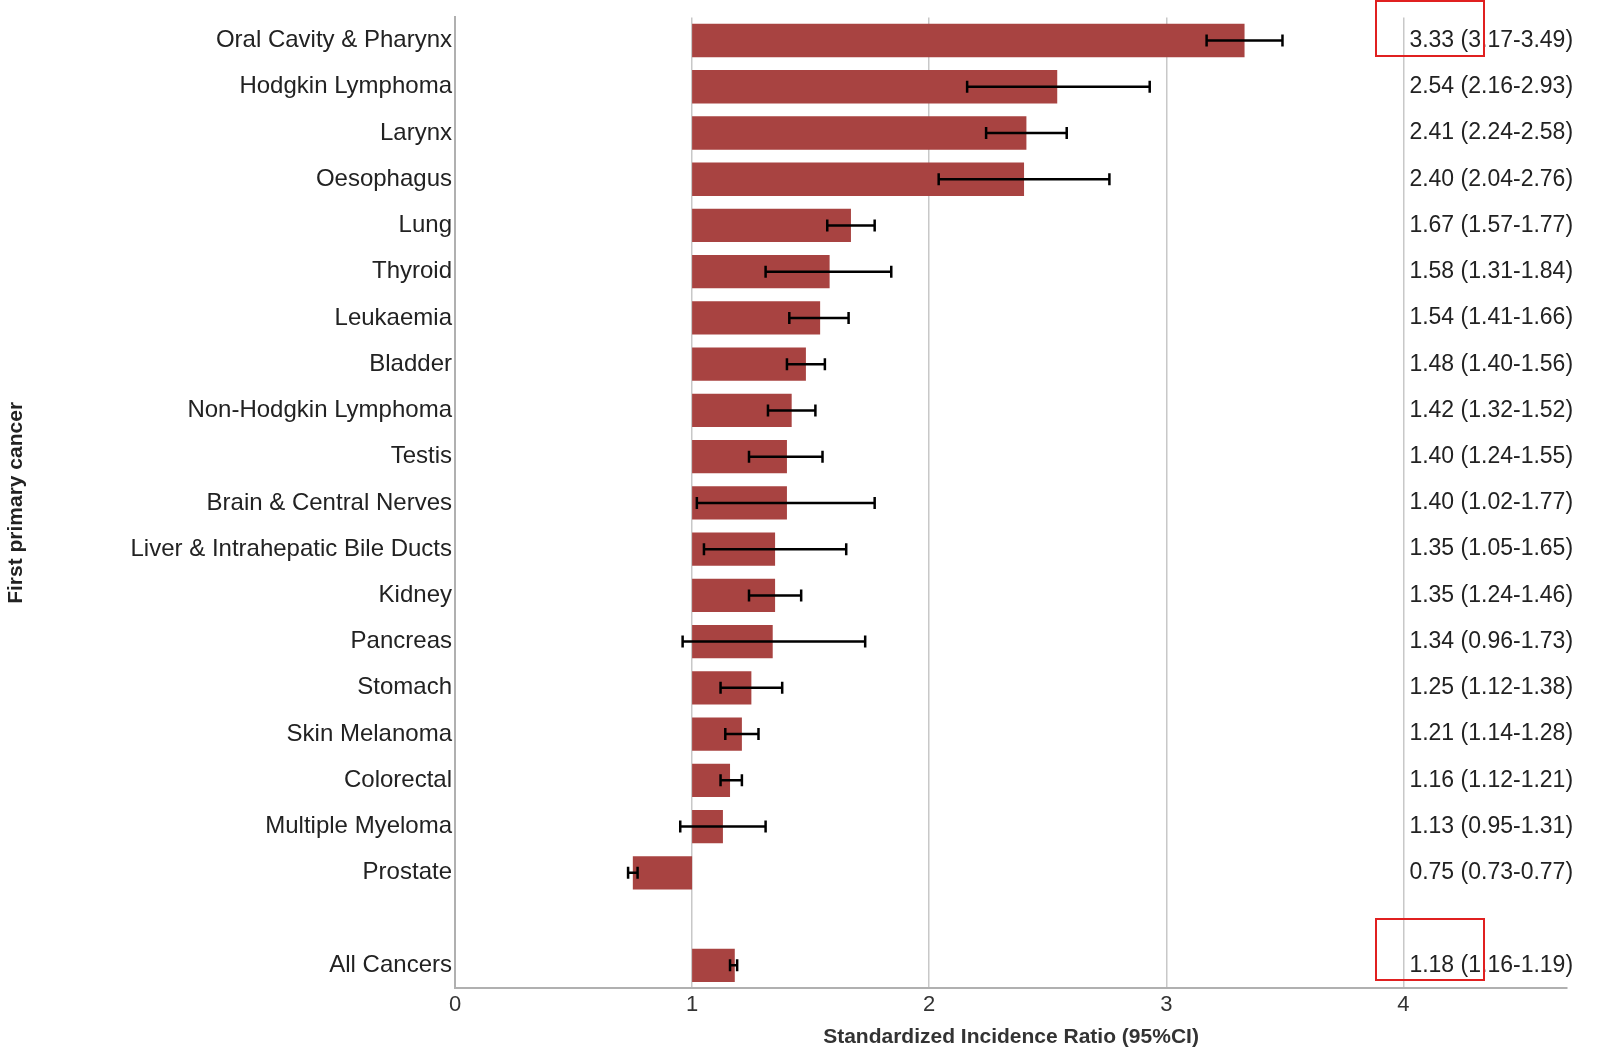 This screenshot has height=1058, width=1603. I want to click on y-tick-label: Oral Cavity & Pharynx, so click(333, 39).